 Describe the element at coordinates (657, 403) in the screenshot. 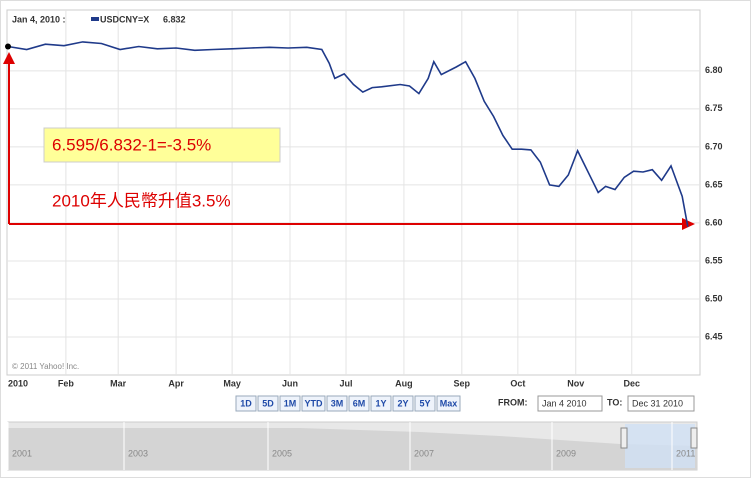

I see `to-date: Dec 31 2010` at that location.